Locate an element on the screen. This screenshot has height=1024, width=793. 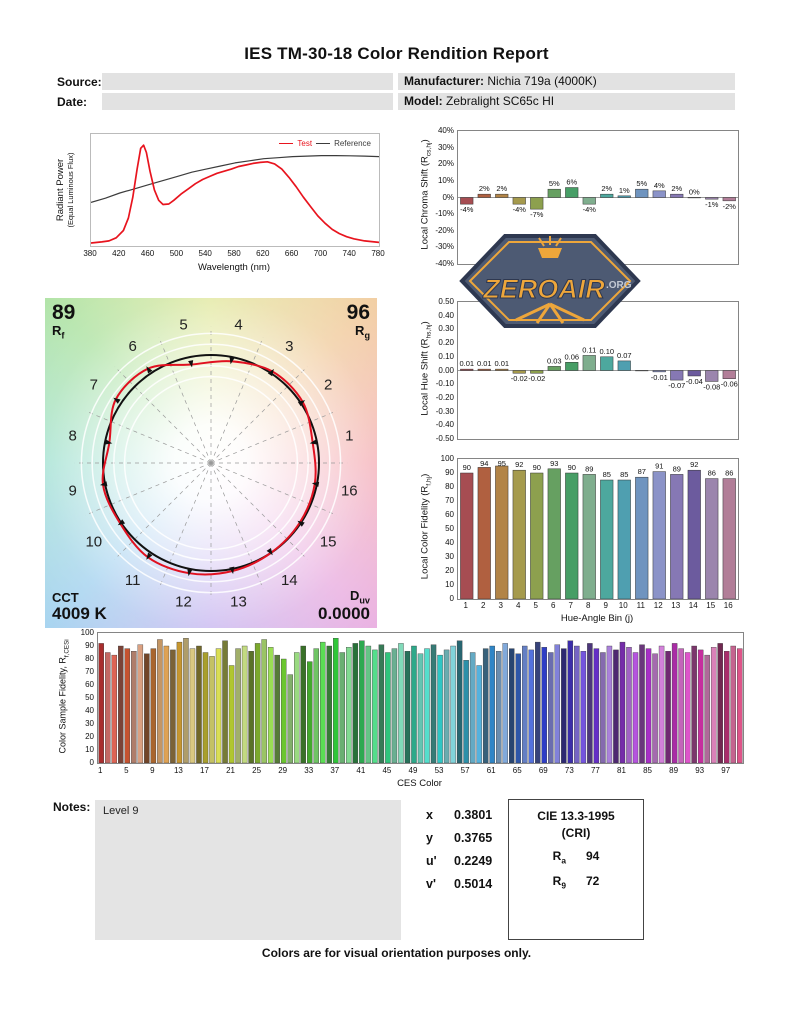
y-value: 0.3765 is located at coordinates (473, 838).